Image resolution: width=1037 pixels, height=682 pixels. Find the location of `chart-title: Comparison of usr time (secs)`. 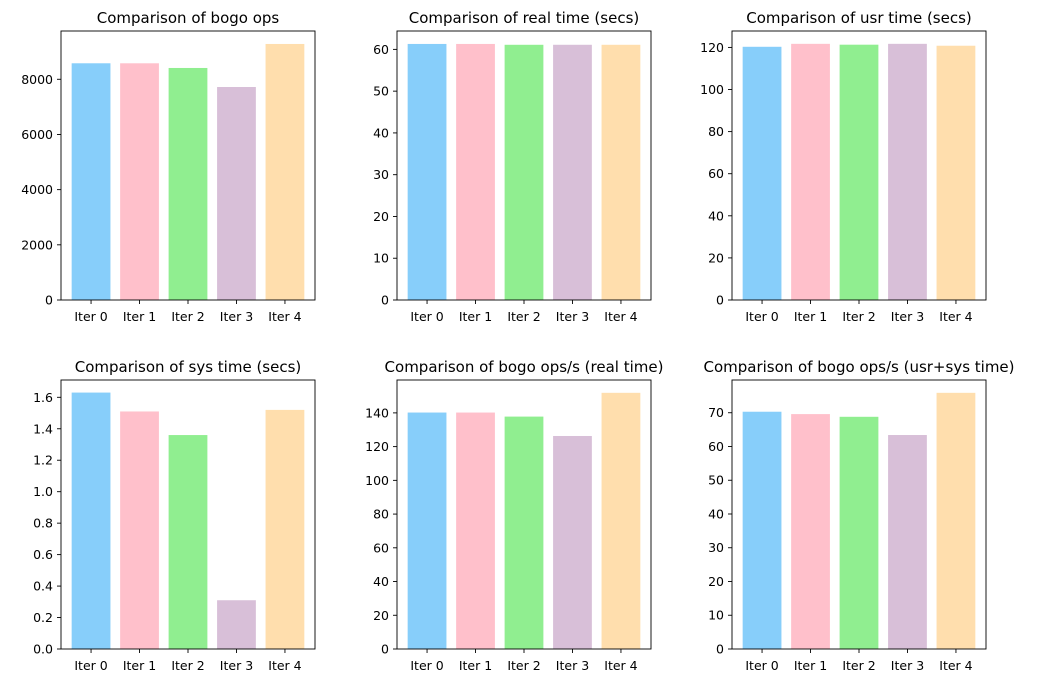

chart-title: Comparison of usr time (secs) is located at coordinates (859, 18).